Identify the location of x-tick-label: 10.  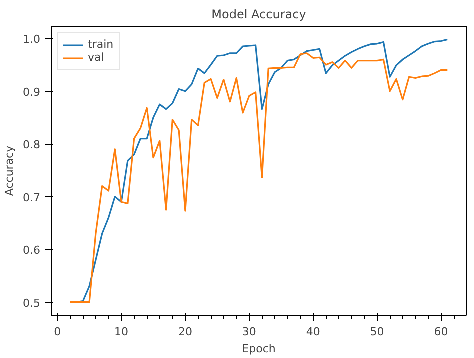
(121, 332).